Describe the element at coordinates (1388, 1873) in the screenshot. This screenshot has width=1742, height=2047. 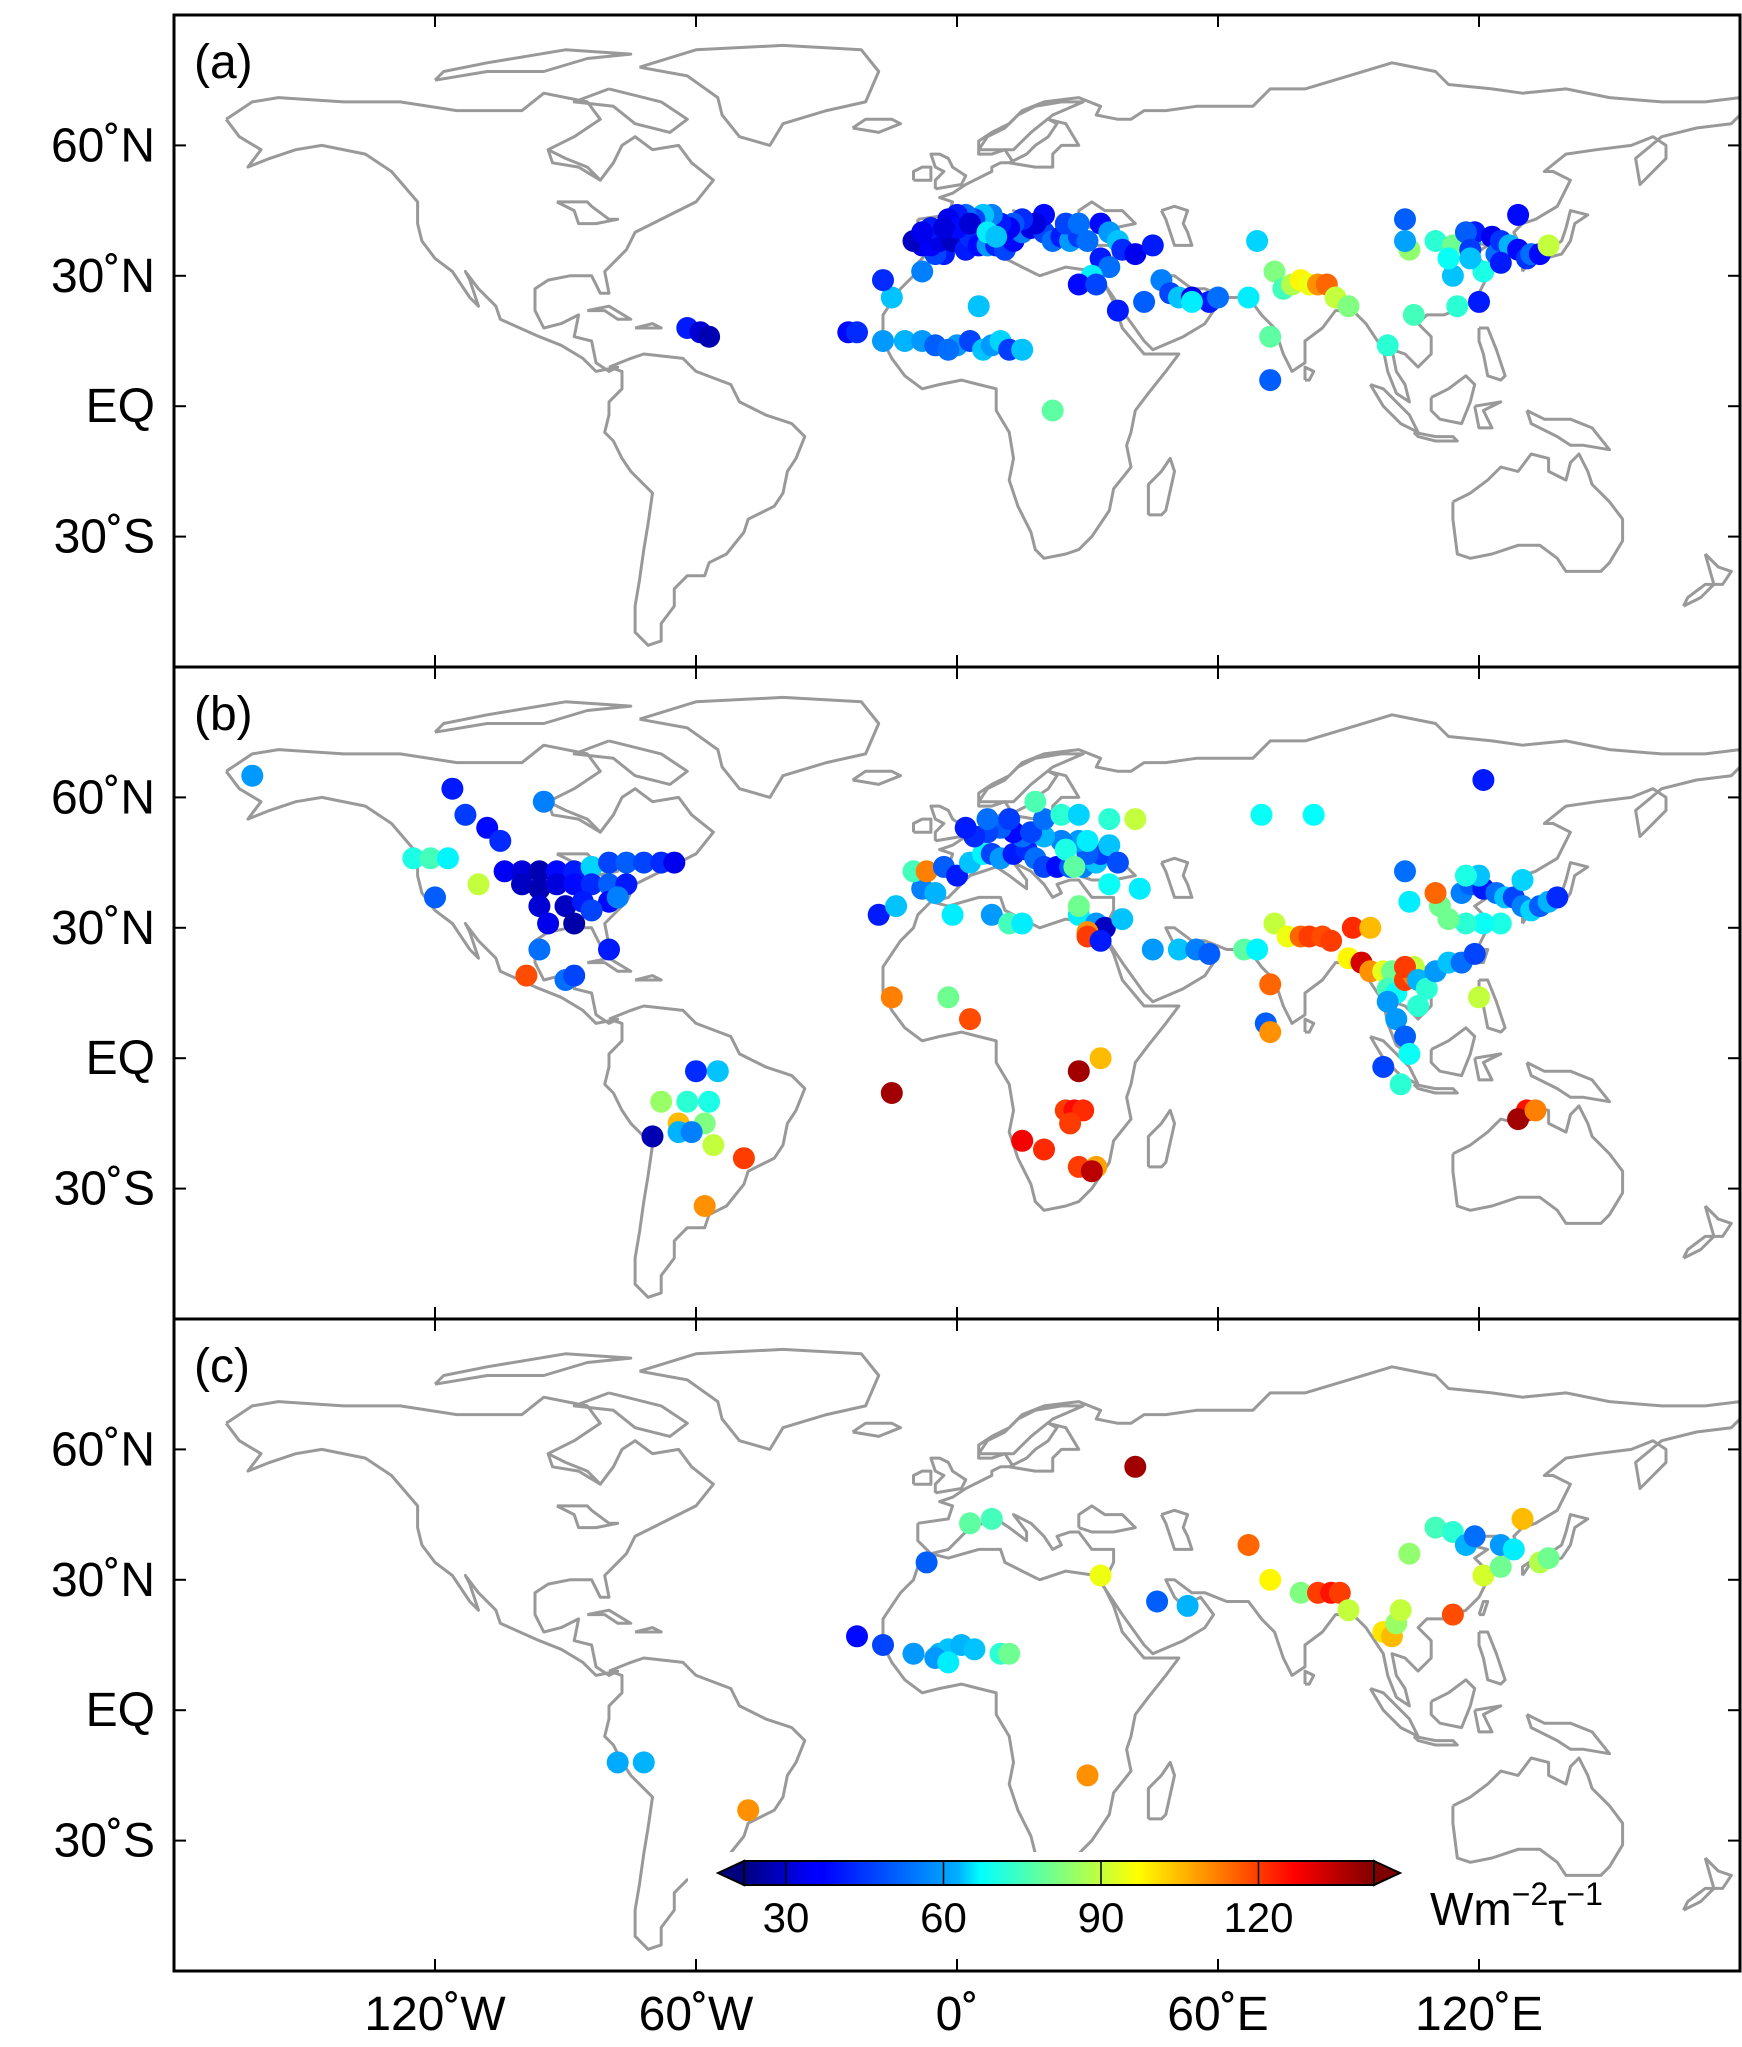
I see `colorbar-extend-high` at that location.